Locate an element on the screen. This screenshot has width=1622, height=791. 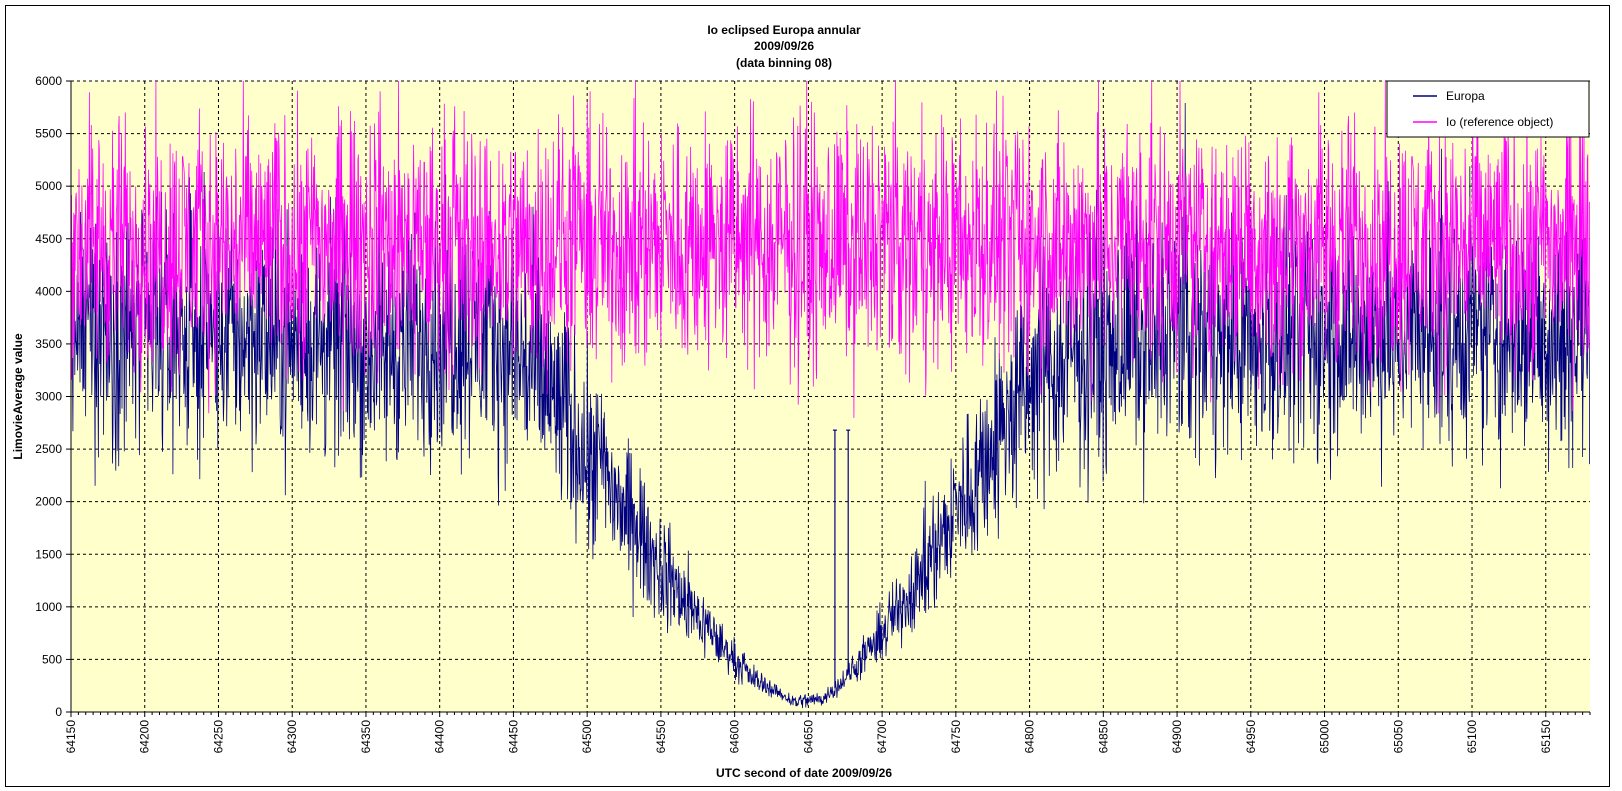
y-tick-label: 5500 is located at coordinates (48, 134).